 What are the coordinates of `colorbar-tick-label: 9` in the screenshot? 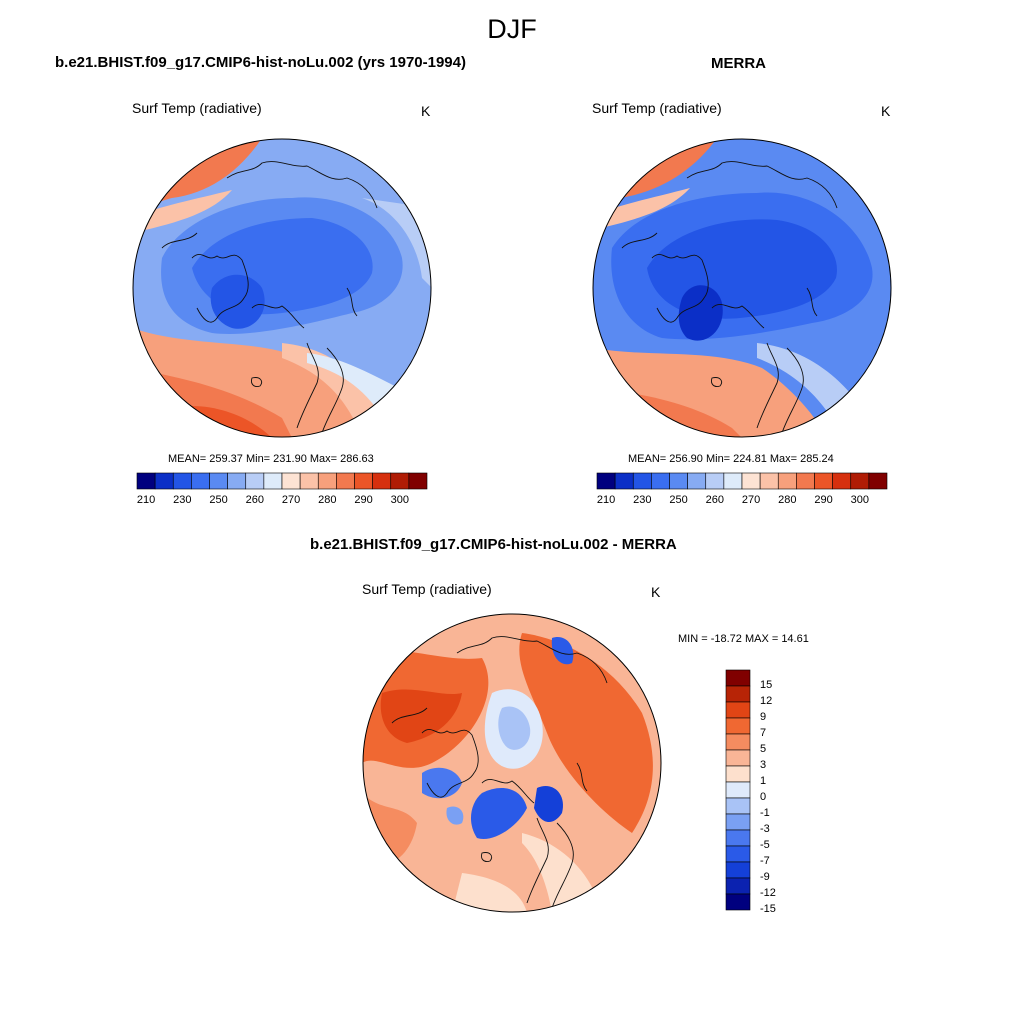 It's located at (763, 717).